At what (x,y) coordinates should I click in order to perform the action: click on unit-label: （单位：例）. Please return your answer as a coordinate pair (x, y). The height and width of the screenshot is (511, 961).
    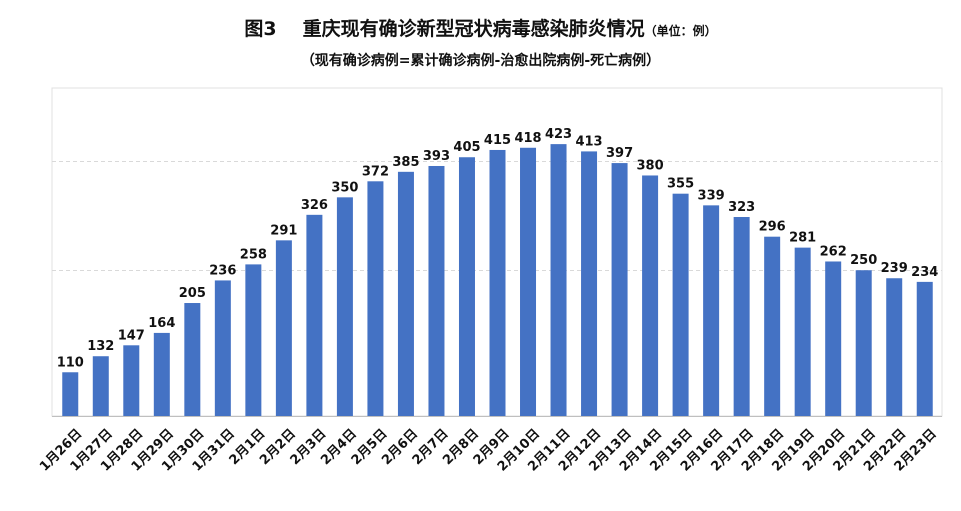
    Looking at the image, I should click on (680, 31).